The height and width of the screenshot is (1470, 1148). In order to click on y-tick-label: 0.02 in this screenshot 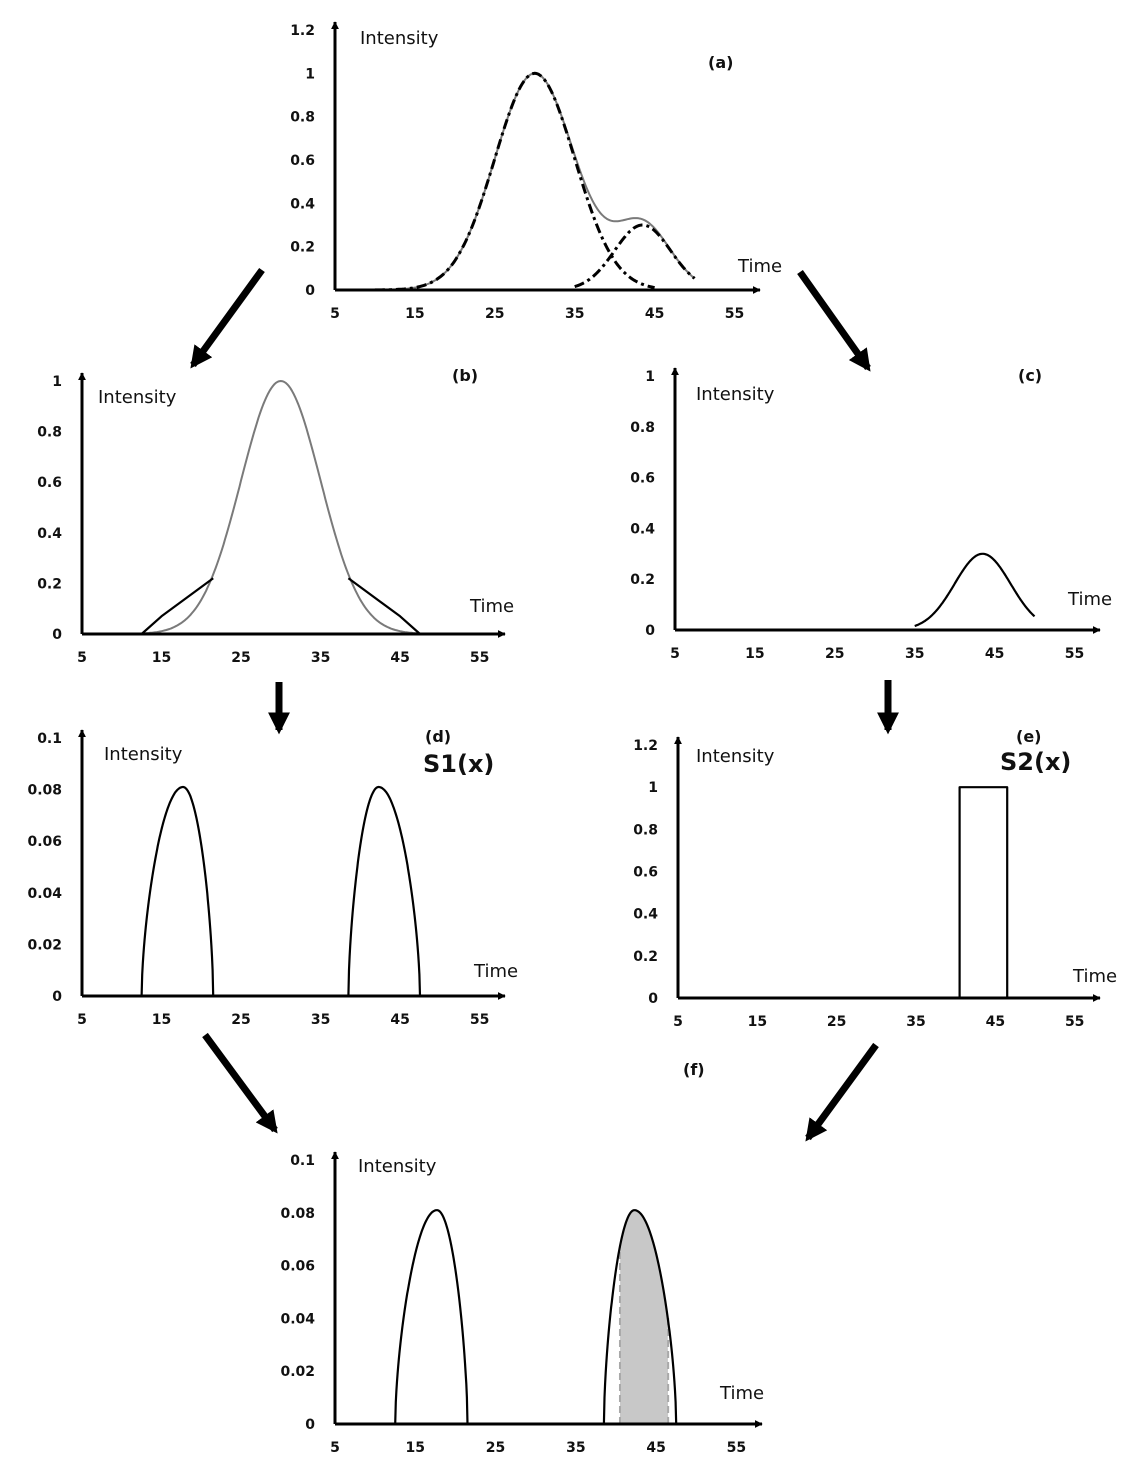, I will do `click(44, 945)`.